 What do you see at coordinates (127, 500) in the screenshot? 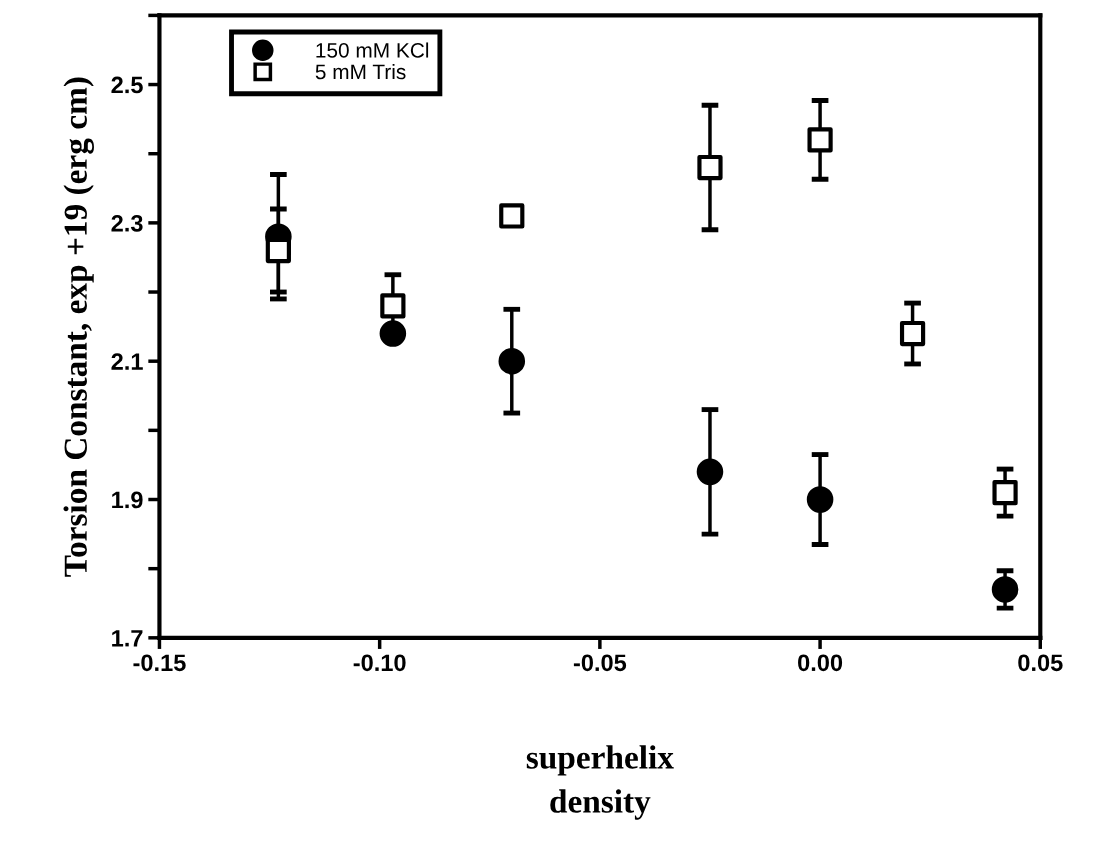
I see `y-tick-label: 1.9` at bounding box center [127, 500].